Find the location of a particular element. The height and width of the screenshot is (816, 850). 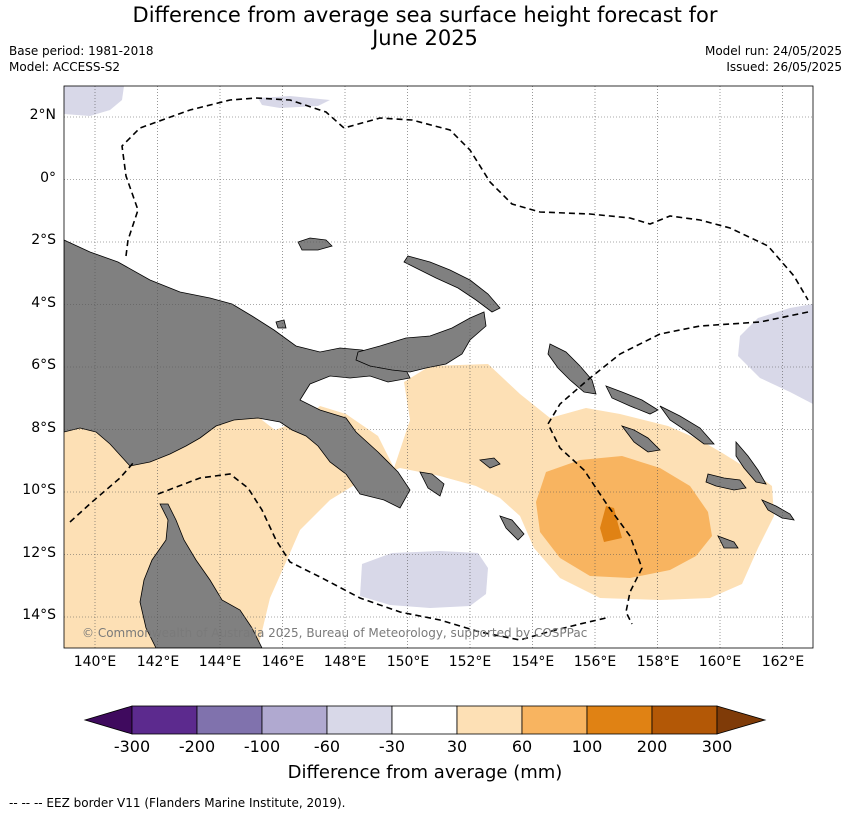

issued-date: Issued: 26/05/2025 is located at coordinates (784, 67).